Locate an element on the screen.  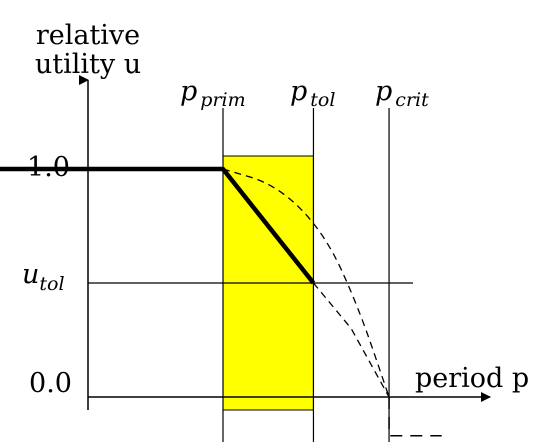
x-axis-title: period p is located at coordinates (472, 378).